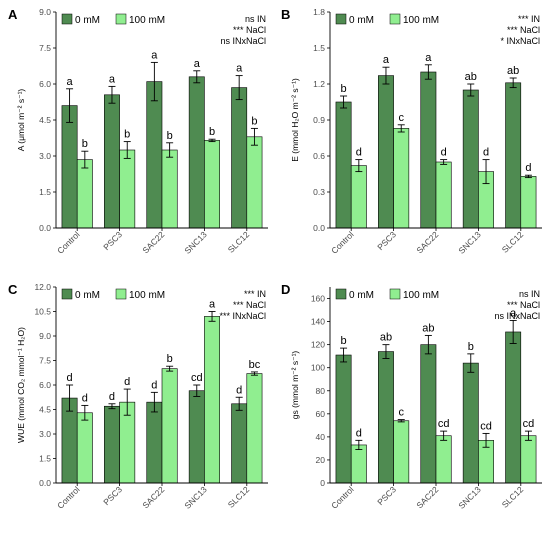 Image resolution: width=550 pixels, height=543 pixels. Describe the element at coordinates (517, 316) in the screenshot. I see `stats-label: ns INxNaCl` at that location.